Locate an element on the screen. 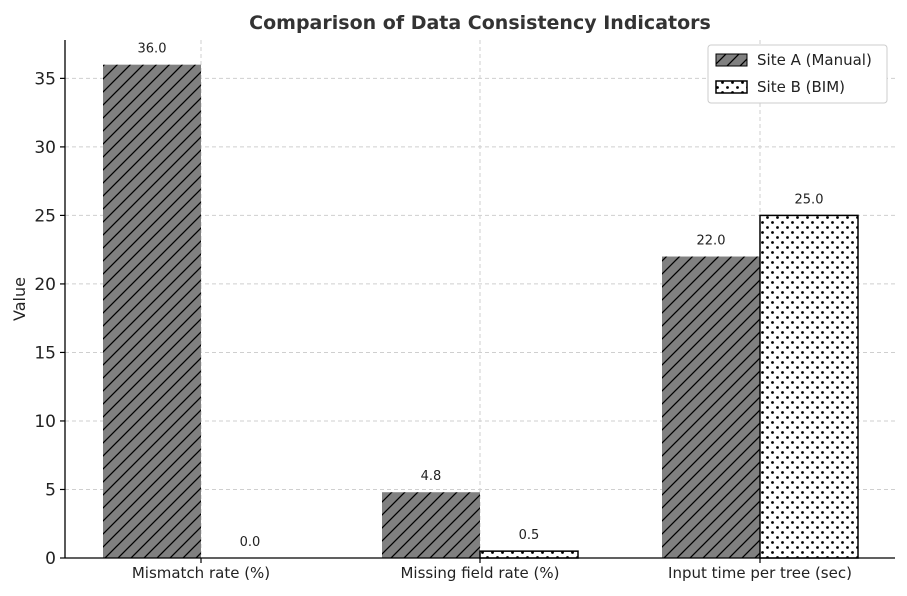 The image size is (907, 596). legend: Site A (Manual) Site B (BIM) is located at coordinates (797, 74).